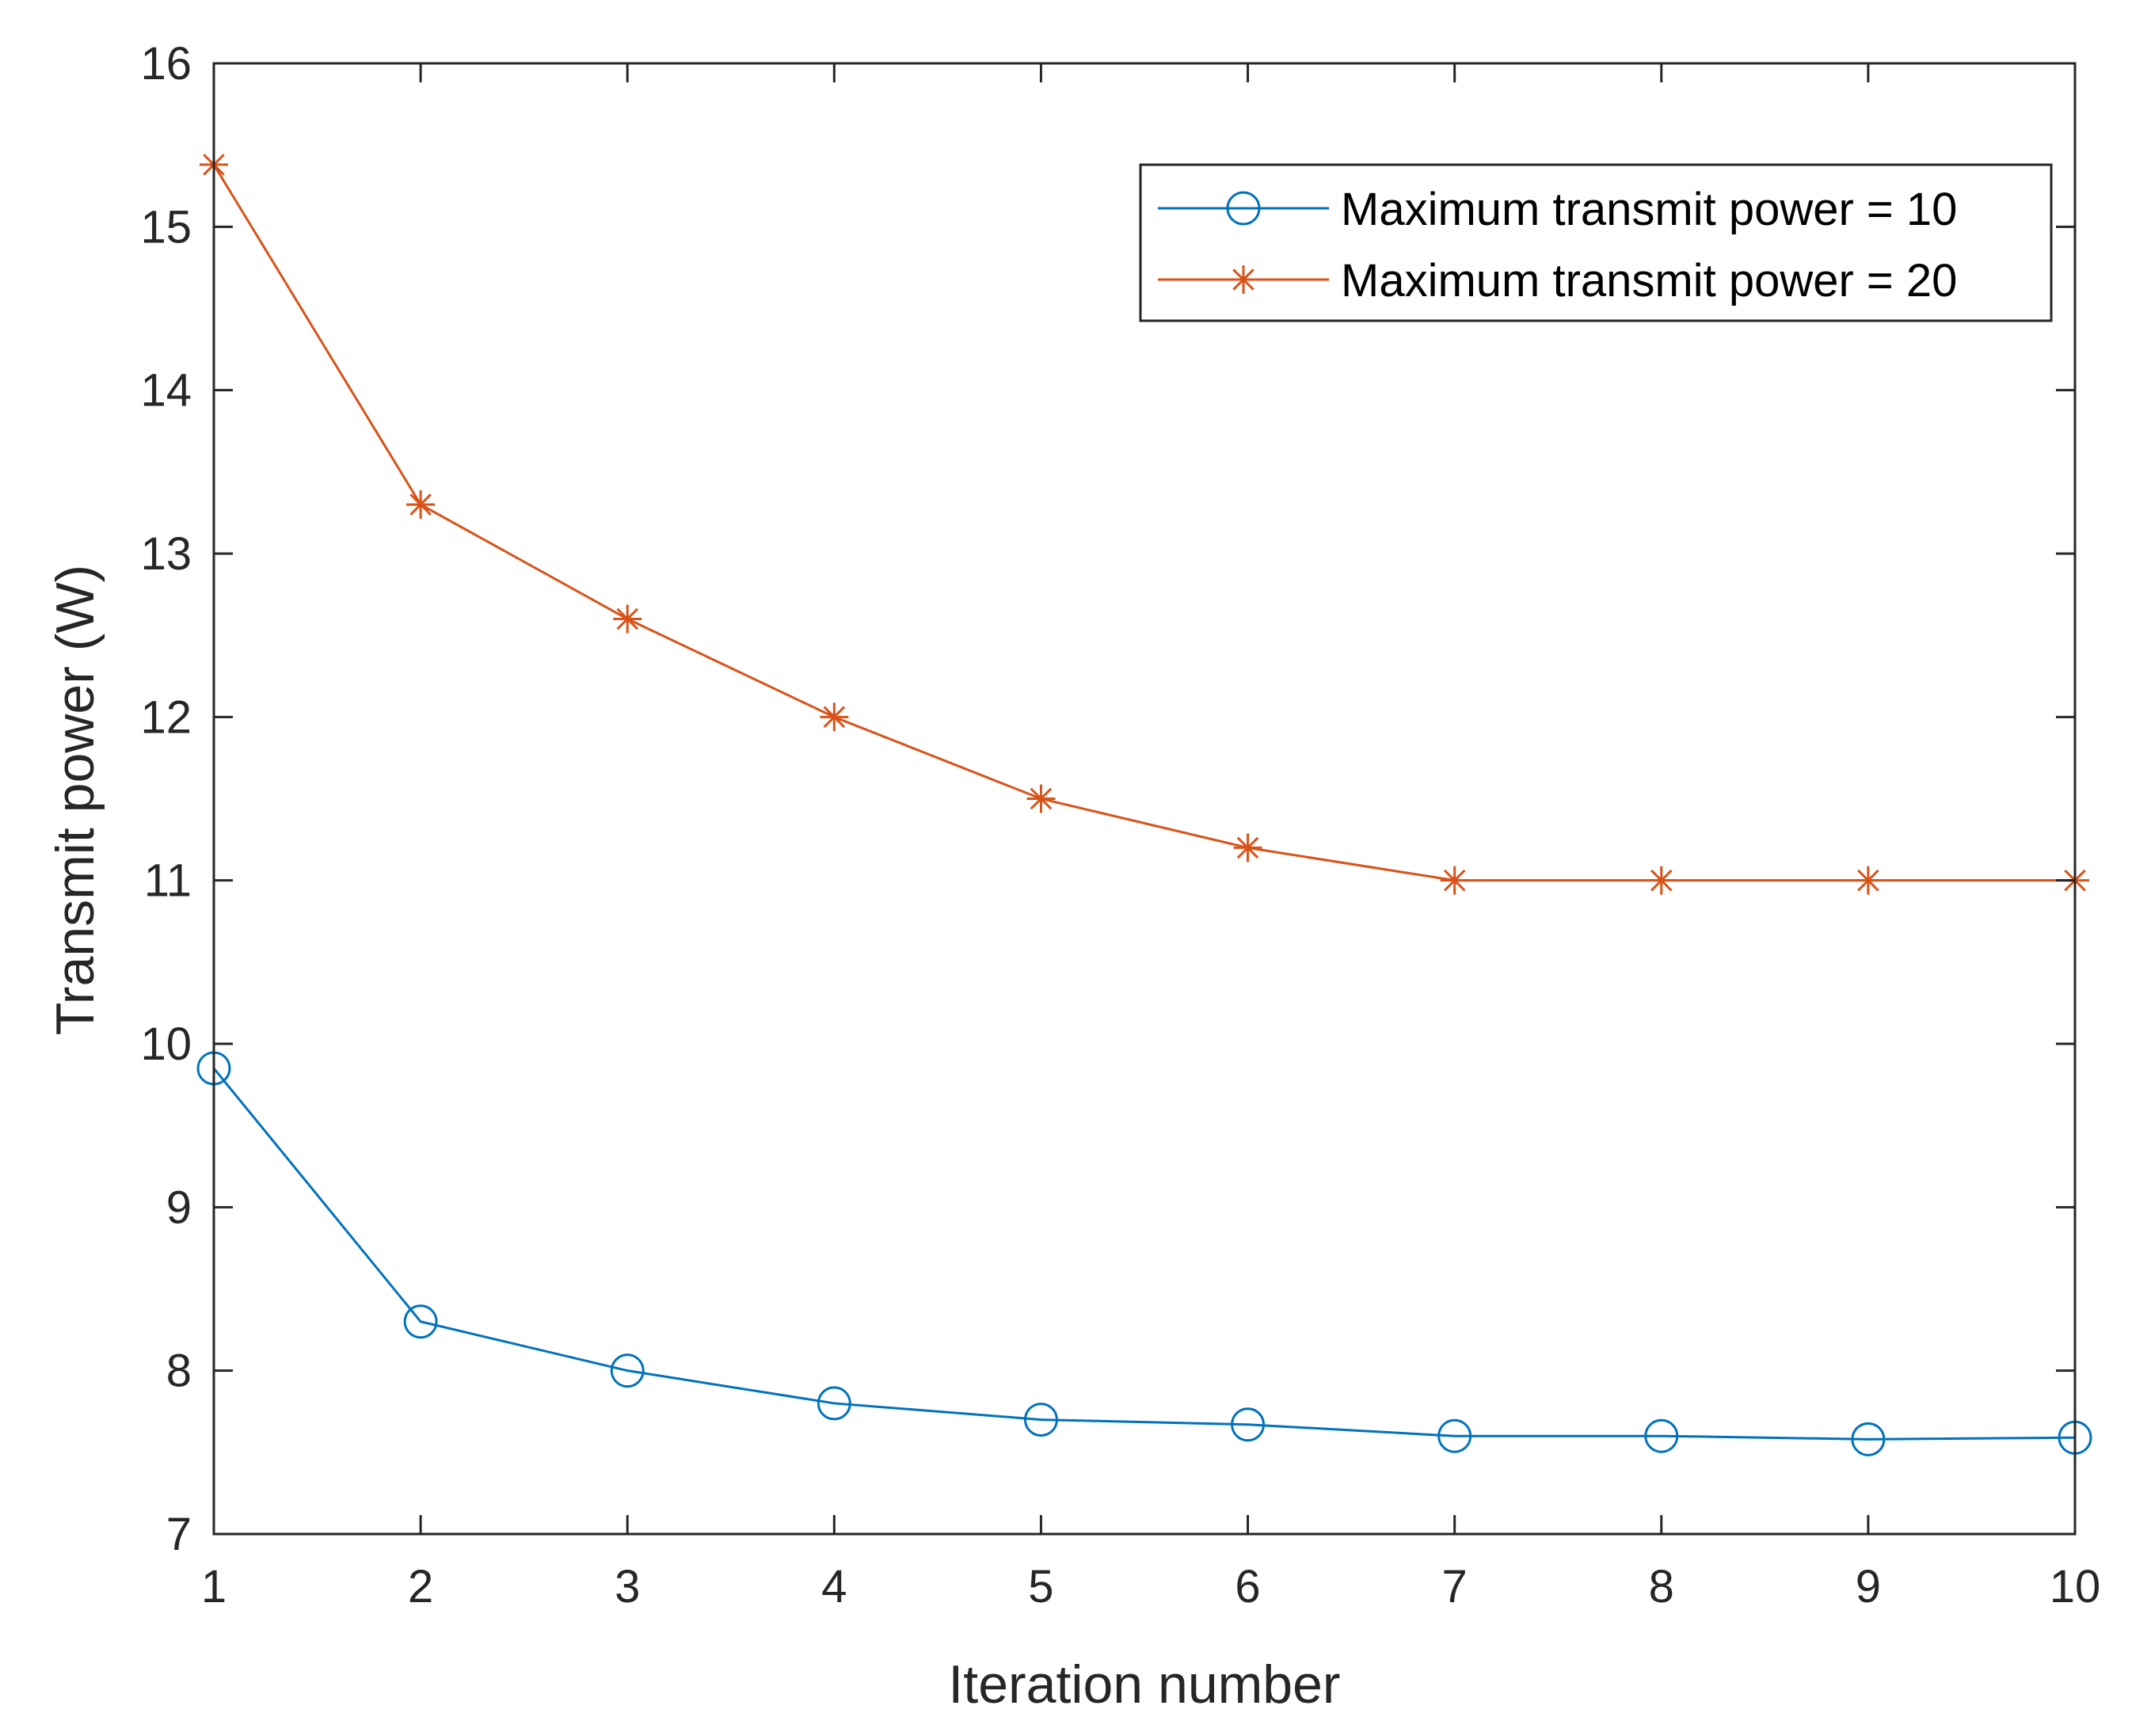  Describe the element at coordinates (166, 554) in the screenshot. I see `y-tick-label: 13` at that location.